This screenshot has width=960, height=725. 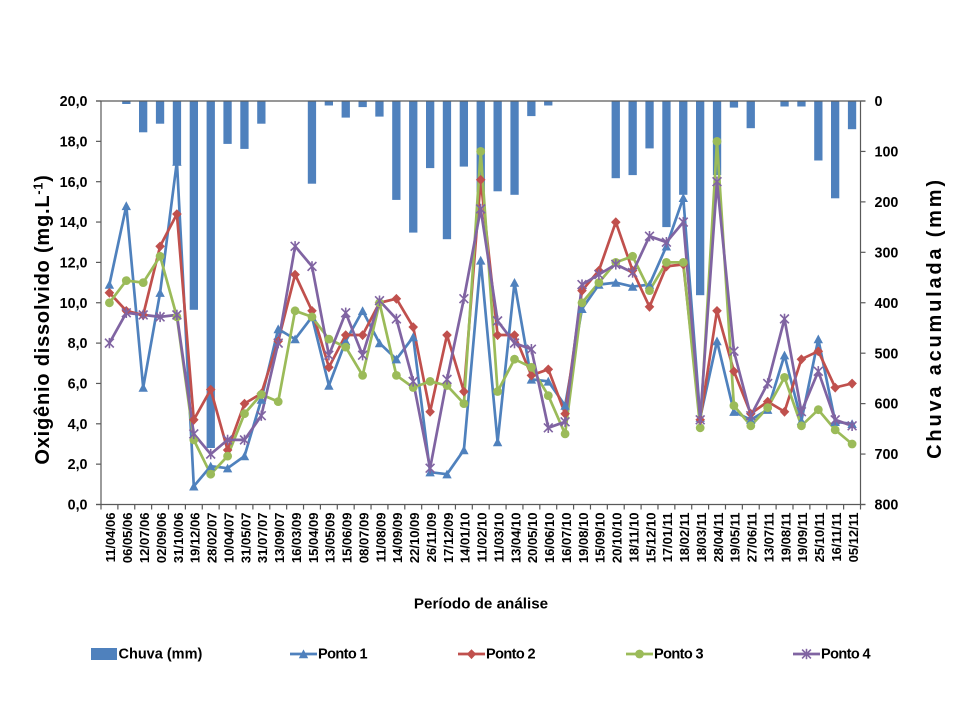 I want to click on svg-text: 31/05/07, so click(x=245, y=538).